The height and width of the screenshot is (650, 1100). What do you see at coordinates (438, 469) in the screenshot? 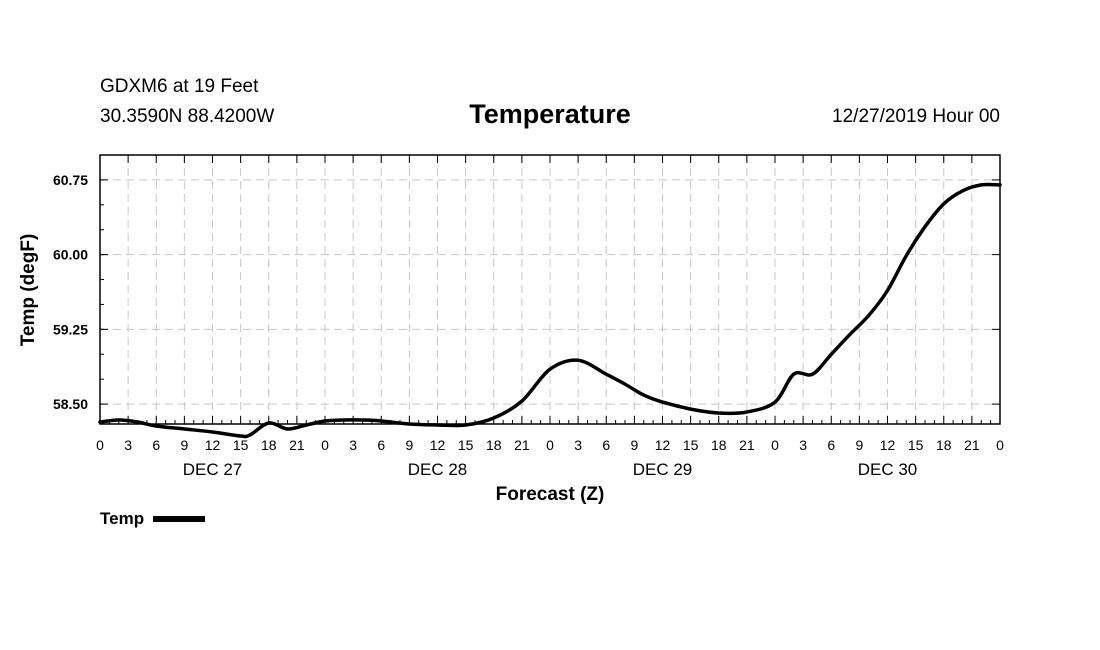
I see `day-label: DEC 28` at bounding box center [438, 469].